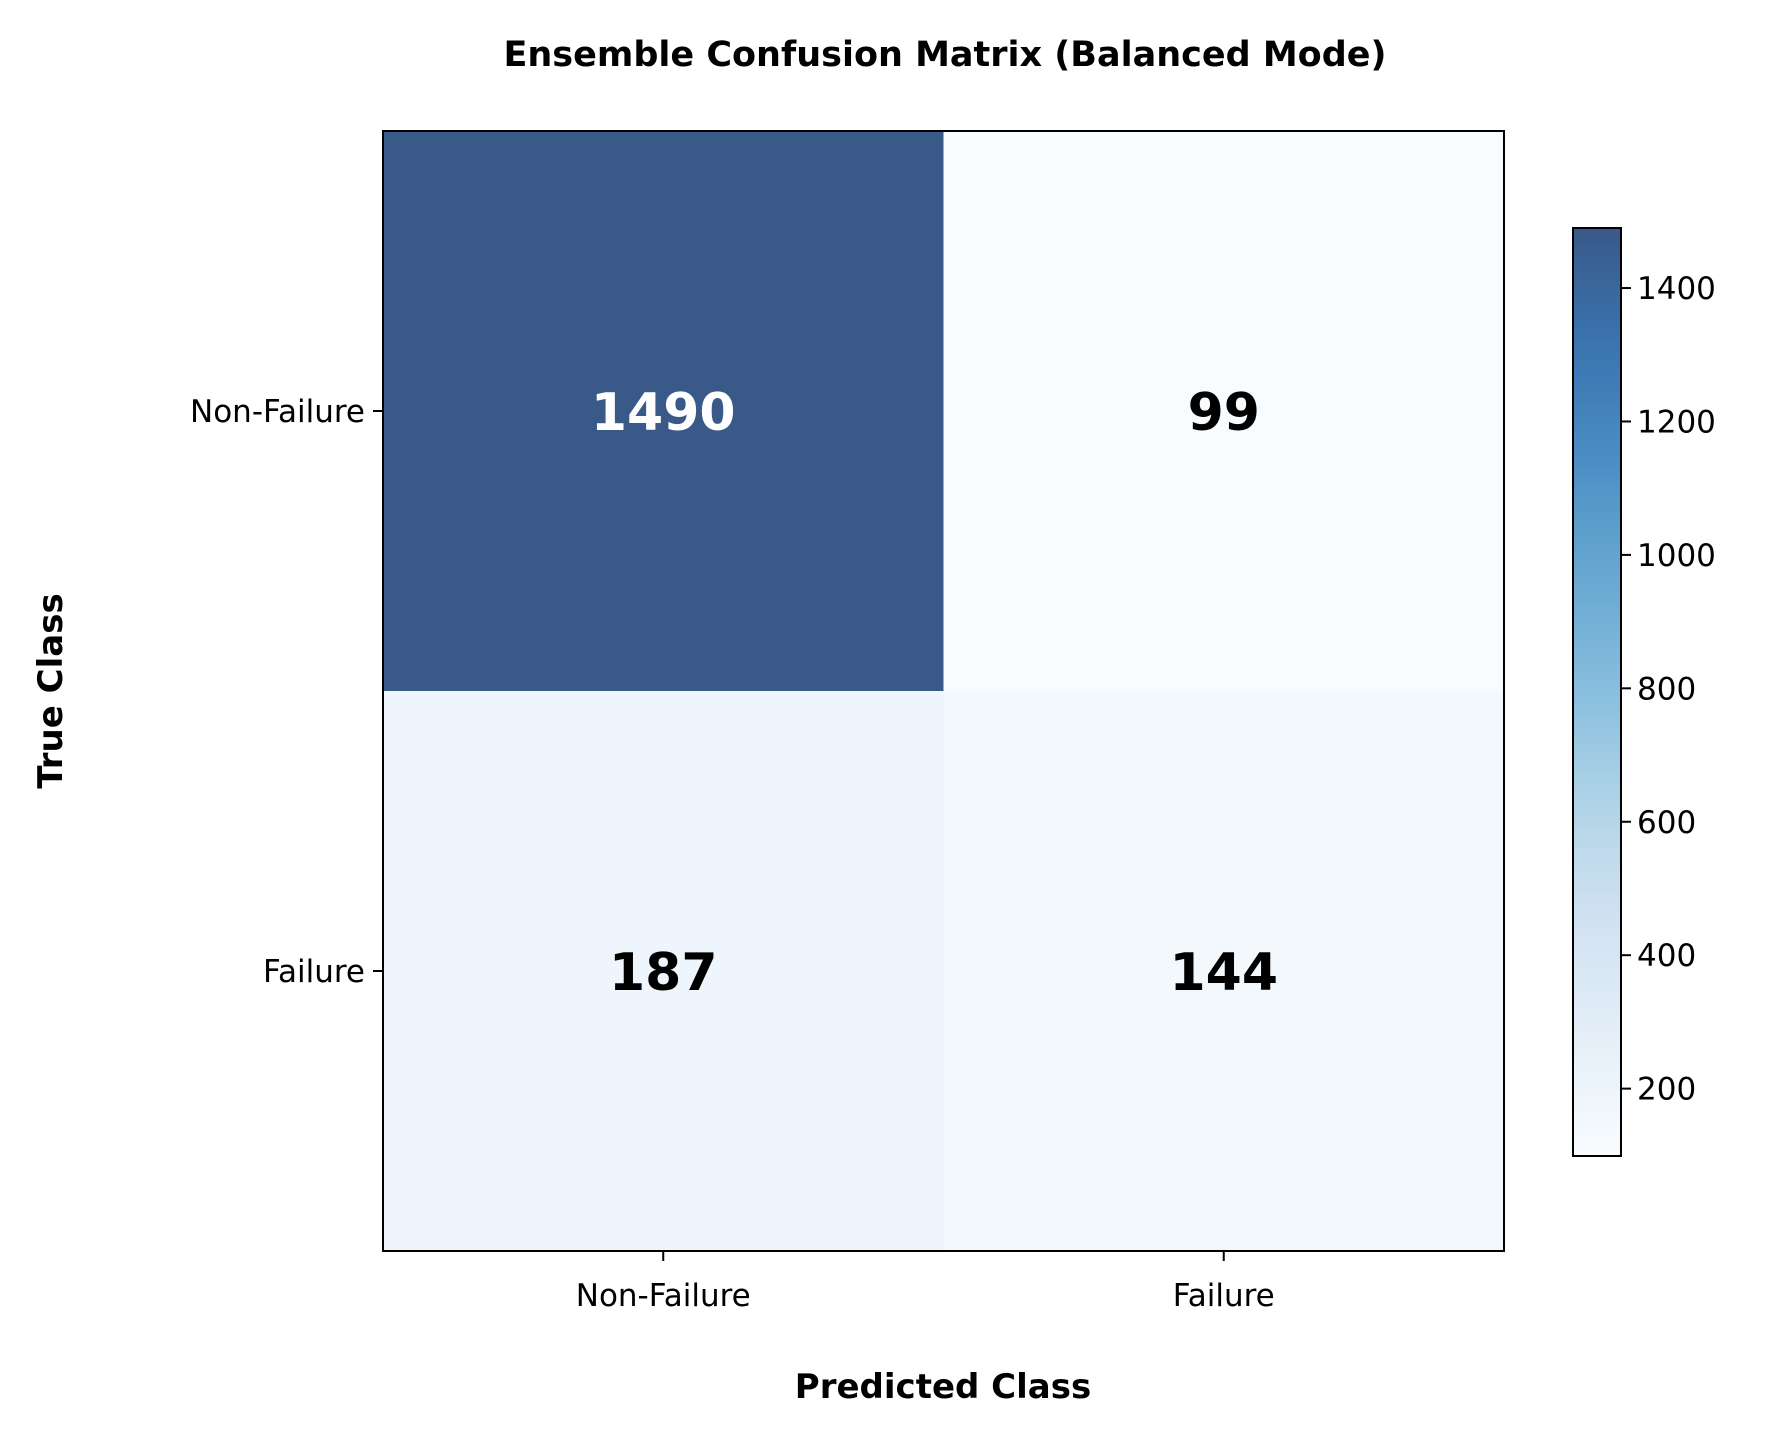 This screenshot has height=1434, width=1777. I want to click on colorbar-tick-label: 600, so click(1666, 823).